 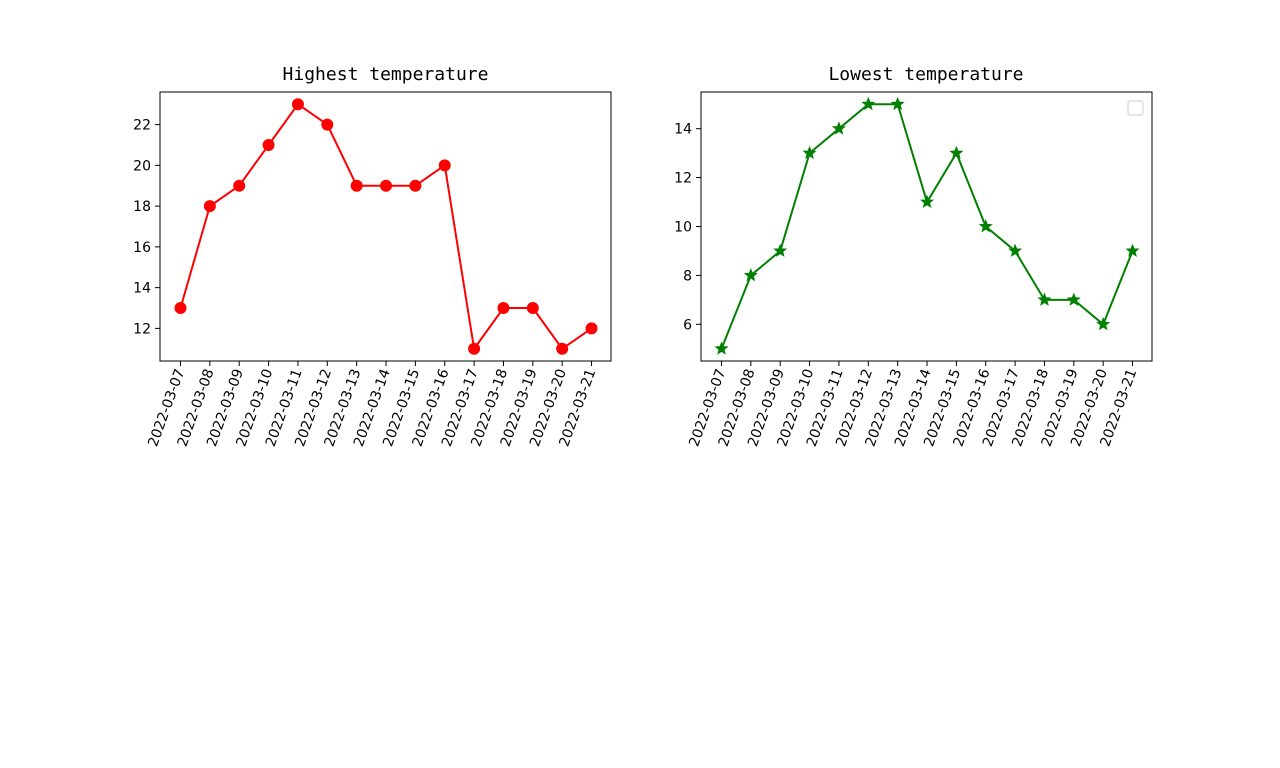 What do you see at coordinates (142, 207) in the screenshot?
I see `y-tick-label: 18` at bounding box center [142, 207].